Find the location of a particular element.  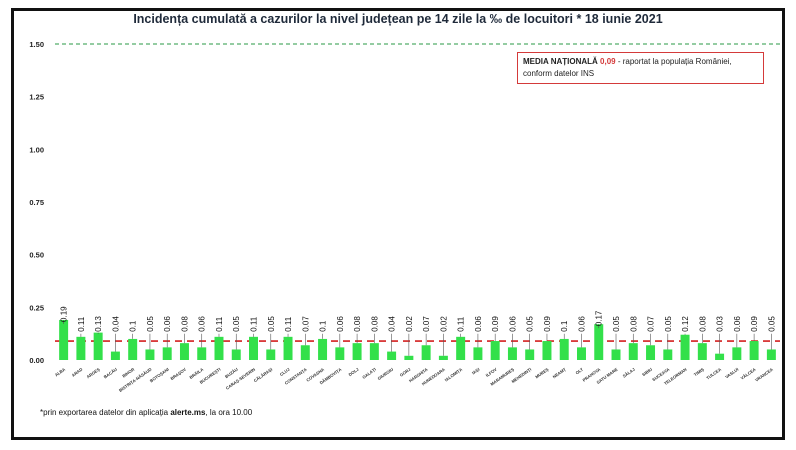

value-label-14: 0.11 is located at coordinates (288, 324).